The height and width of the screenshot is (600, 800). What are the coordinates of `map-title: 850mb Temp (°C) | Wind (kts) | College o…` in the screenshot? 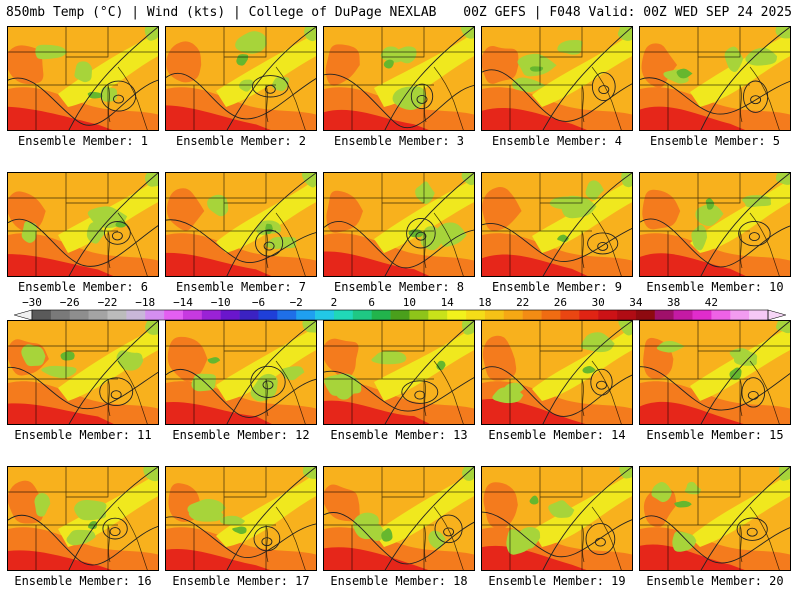 It's located at (221, 12).